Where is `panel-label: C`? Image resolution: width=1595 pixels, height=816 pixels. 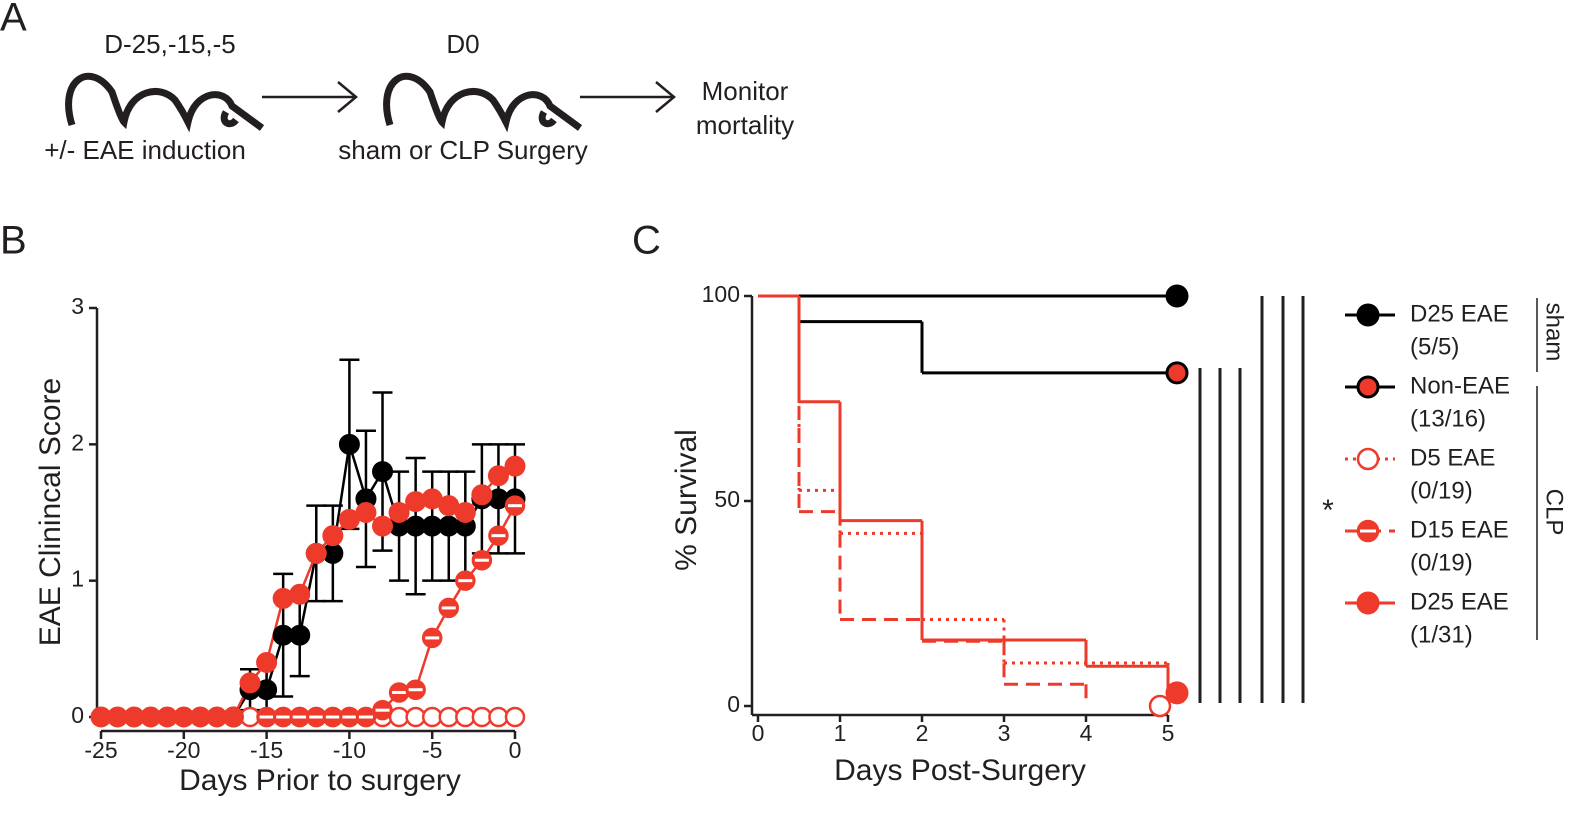 panel-label: C is located at coordinates (646, 241).